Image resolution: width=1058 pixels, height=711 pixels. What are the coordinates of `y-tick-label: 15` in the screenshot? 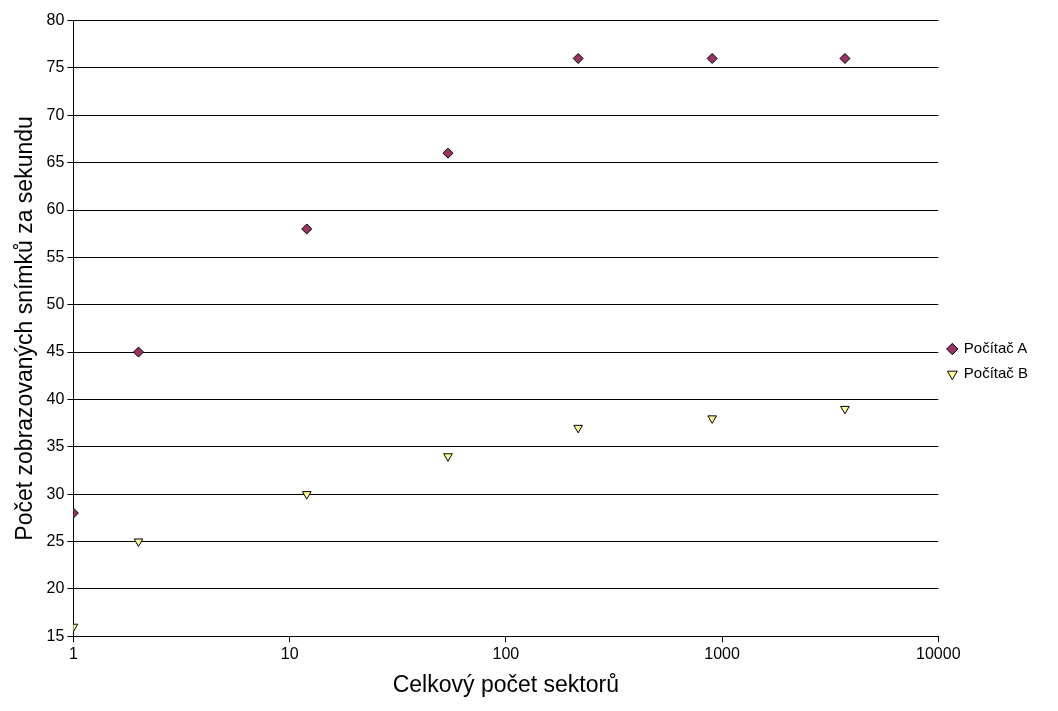 It's located at (55, 635).